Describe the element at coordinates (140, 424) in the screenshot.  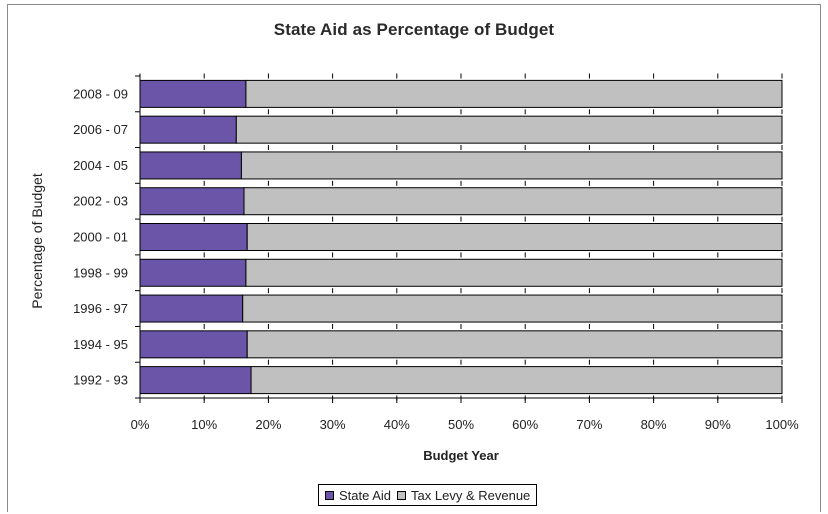
I see `x-tick-label-0-0: 0%` at that location.